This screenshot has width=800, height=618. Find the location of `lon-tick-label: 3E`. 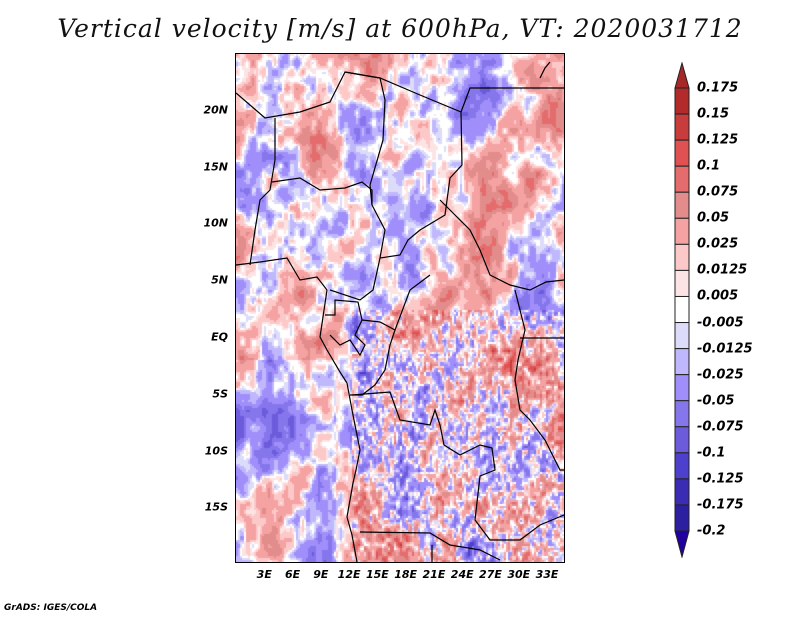

lon-tick-label: 3E is located at coordinates (264, 574).